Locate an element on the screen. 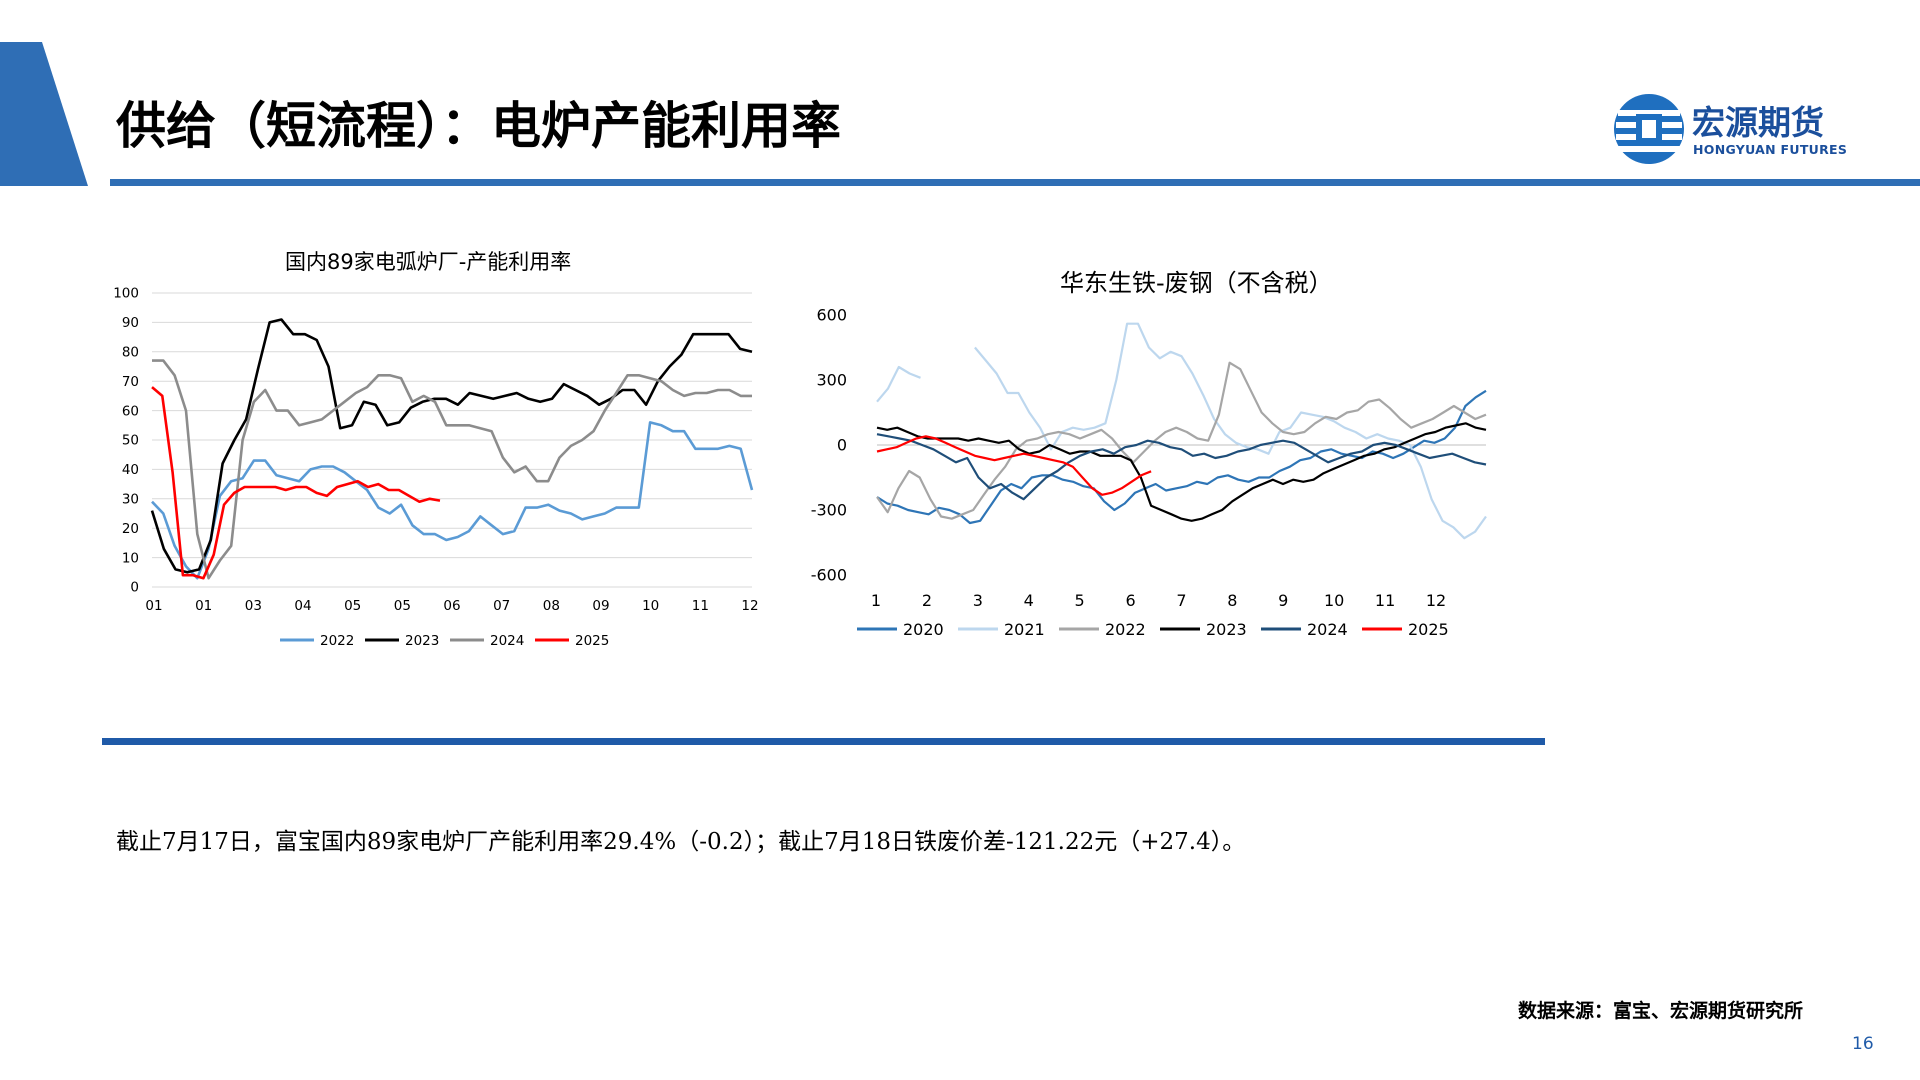  logo-english-name: HONGYUAN FUTURES is located at coordinates (1770, 149).